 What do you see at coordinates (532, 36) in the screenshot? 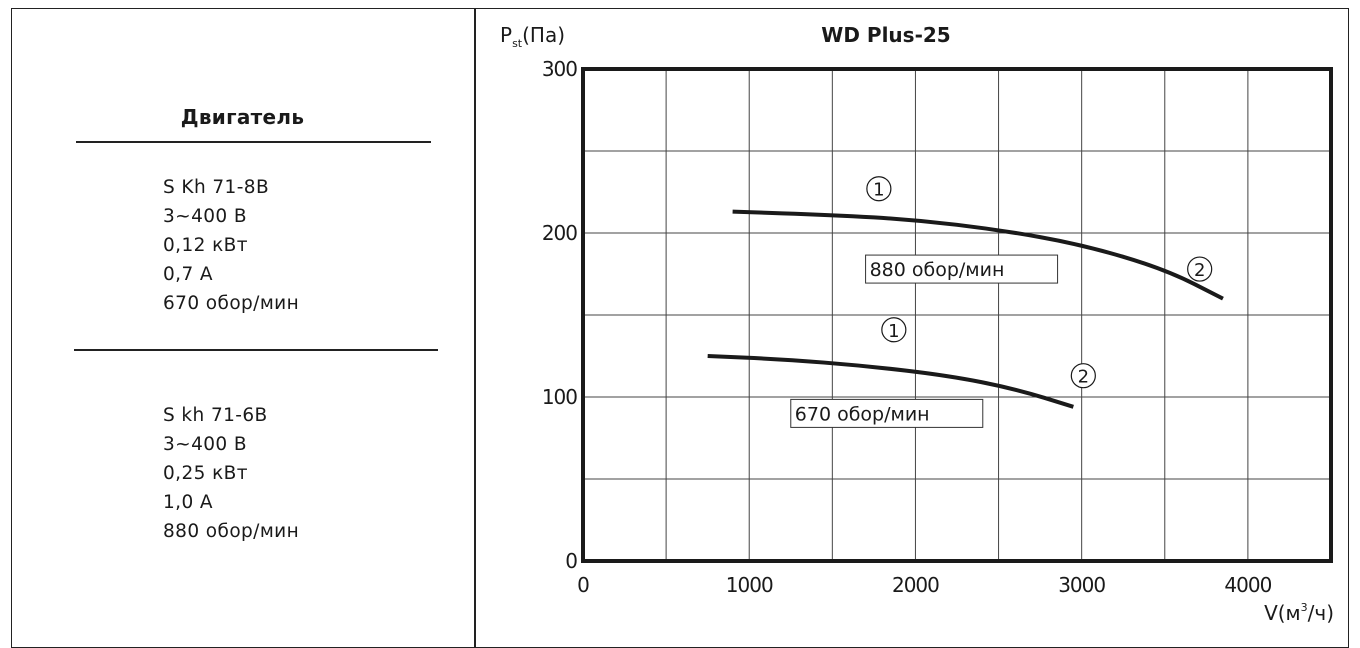
I see `y-axis-label: Pst(Па)` at bounding box center [532, 36].